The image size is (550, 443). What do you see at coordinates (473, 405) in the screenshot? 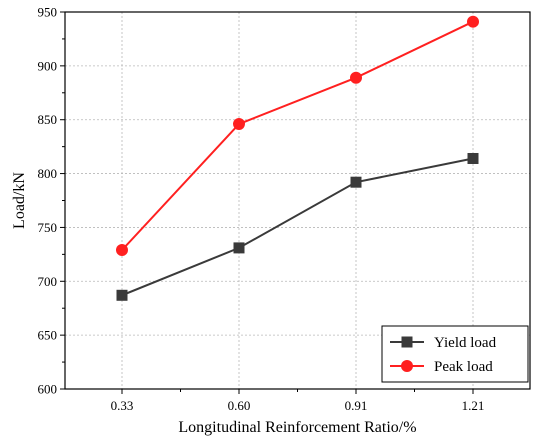
I see `x-tick-label: 1.21` at bounding box center [473, 405].